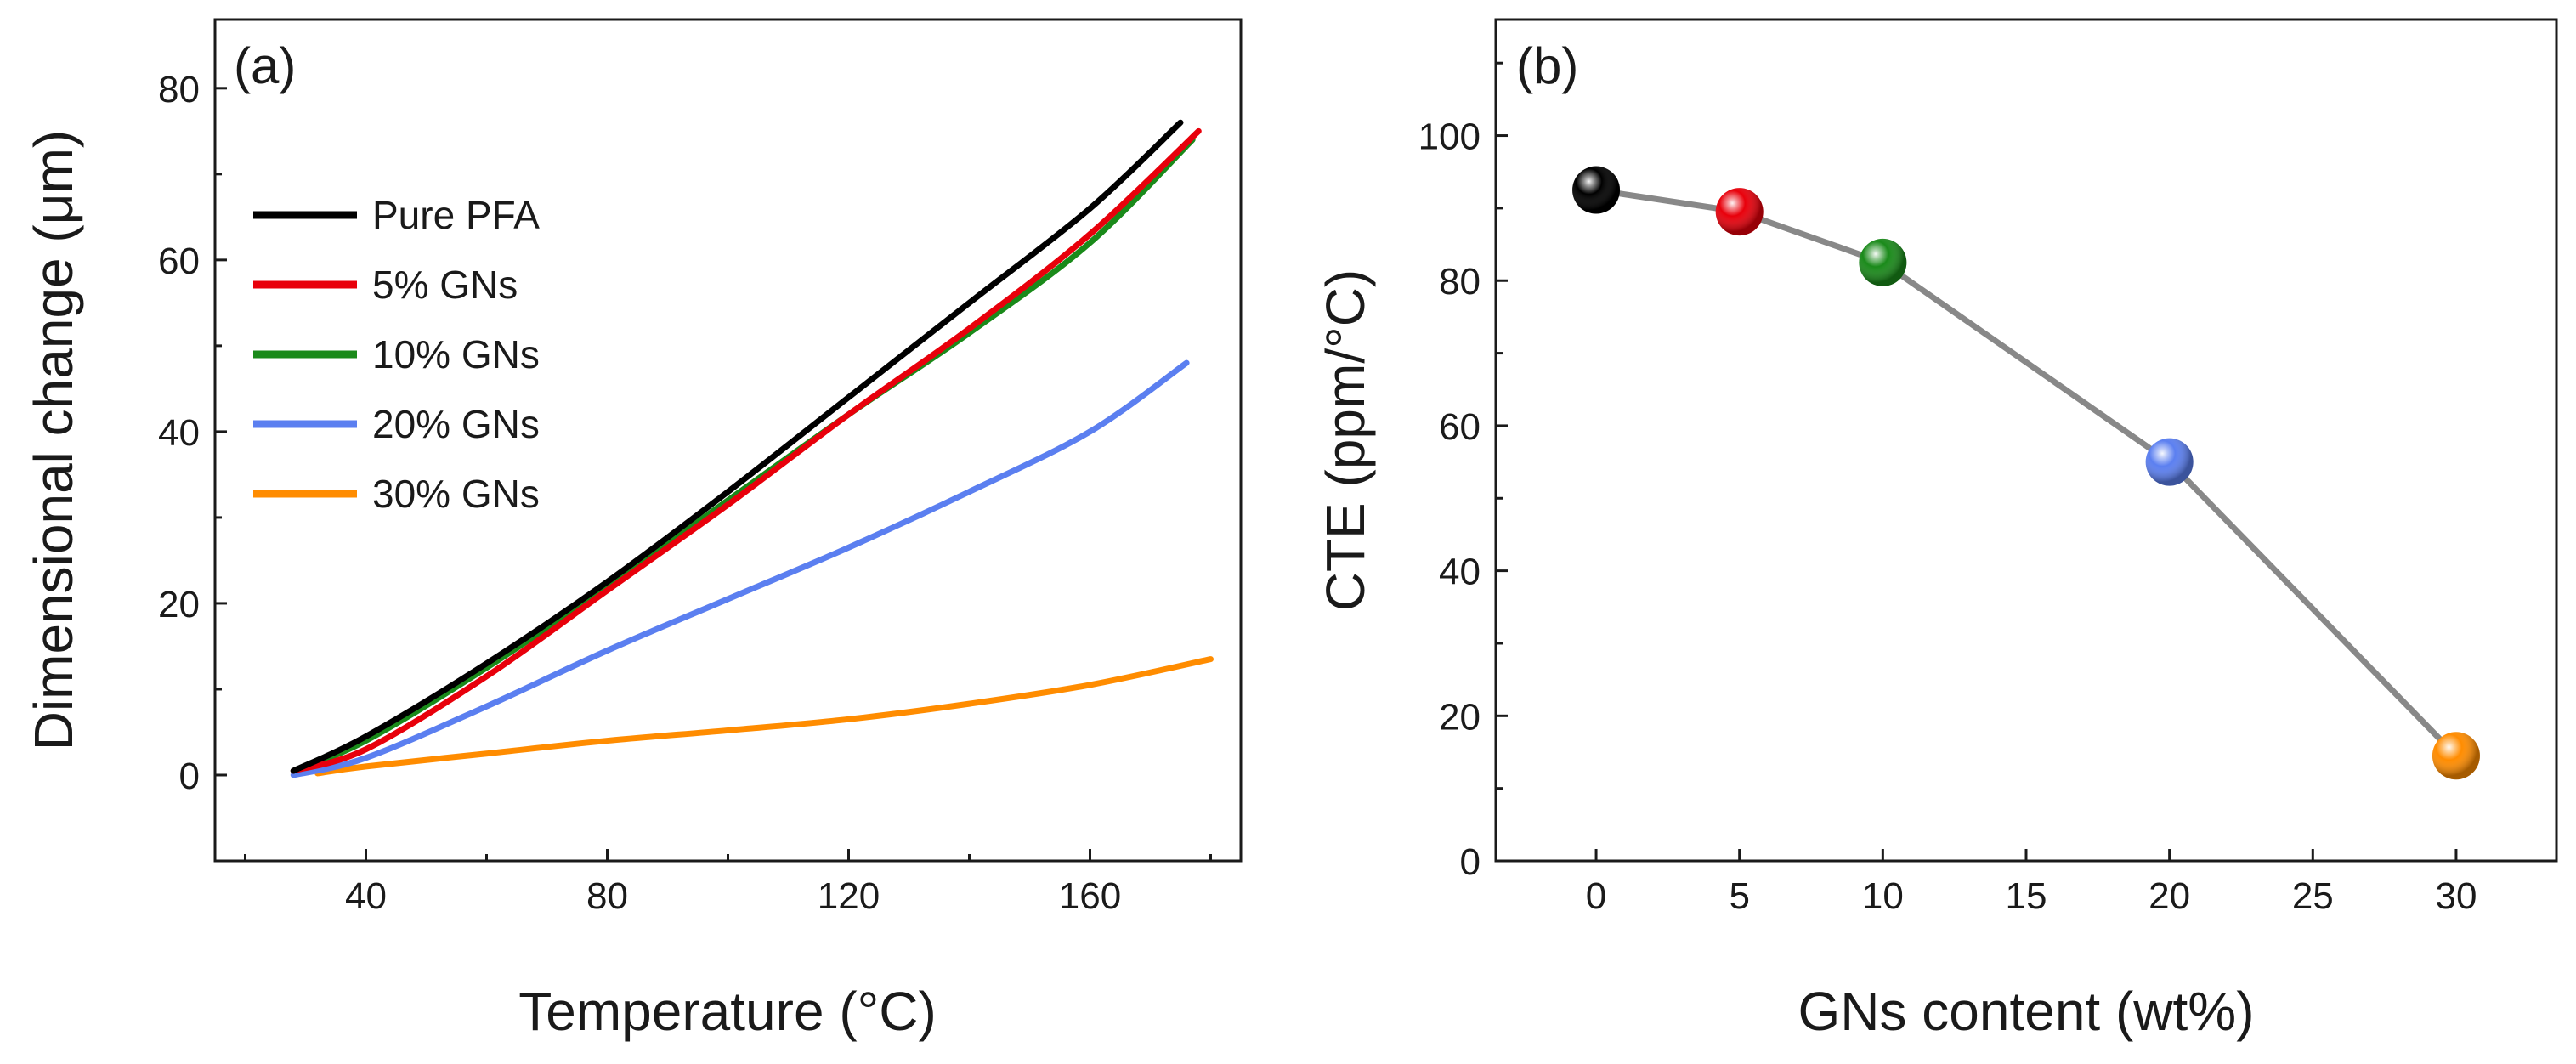 The image size is (2576, 1064). Describe the element at coordinates (1470, 862) in the screenshot. I see `y-tick-label-b: 0` at that location.